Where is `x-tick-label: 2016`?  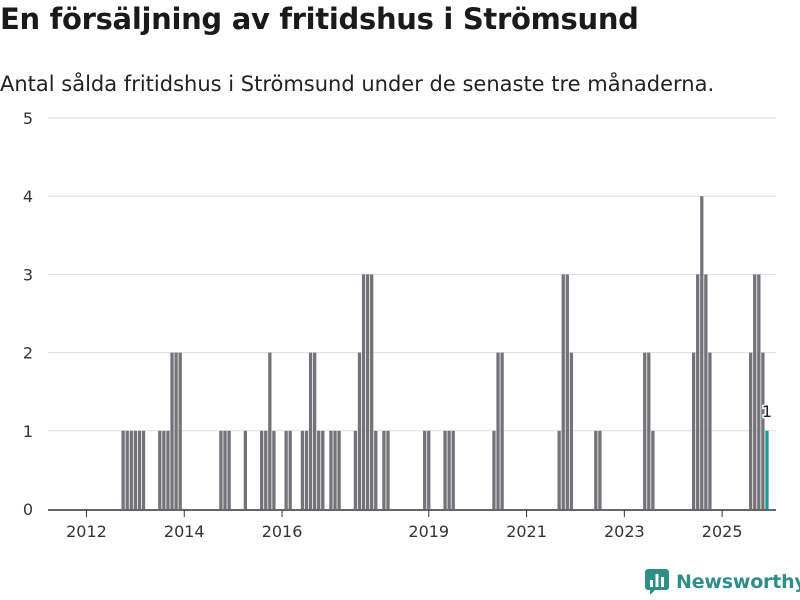
x-tick-label: 2016 is located at coordinates (282, 531).